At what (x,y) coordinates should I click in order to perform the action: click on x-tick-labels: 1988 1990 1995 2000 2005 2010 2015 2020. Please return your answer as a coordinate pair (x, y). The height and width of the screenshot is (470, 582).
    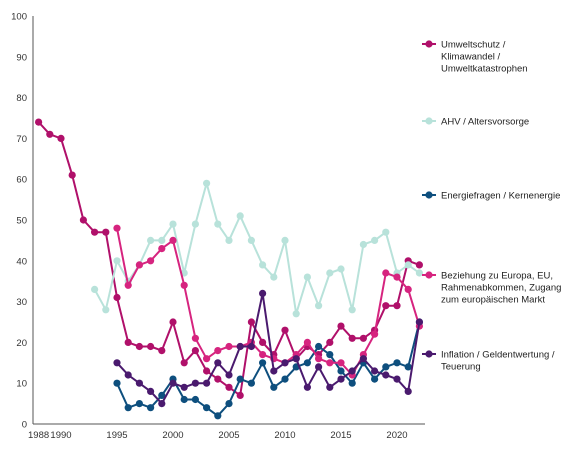
    Looking at the image, I should click on (218, 435).